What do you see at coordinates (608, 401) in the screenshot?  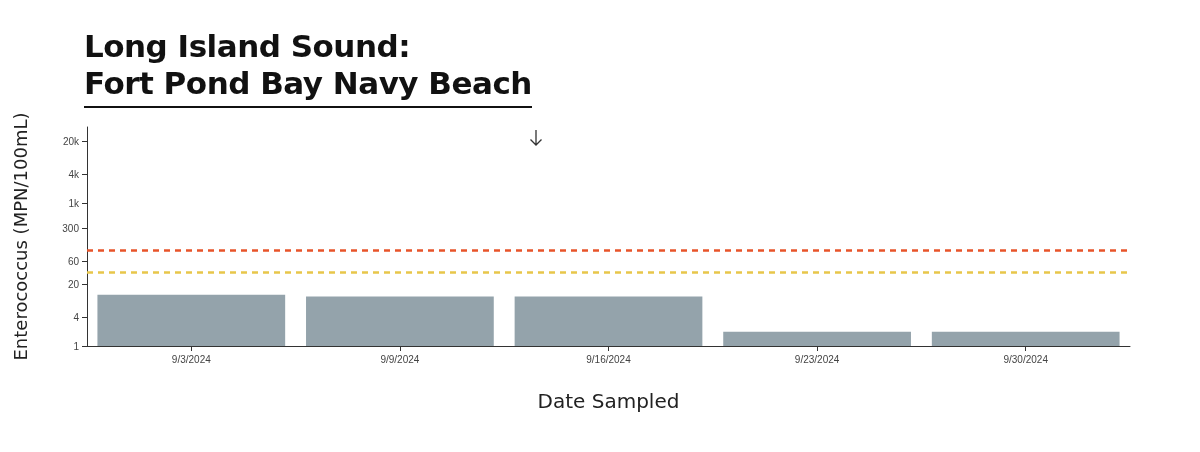 I see `x-axis-title: Date Sampled` at bounding box center [608, 401].